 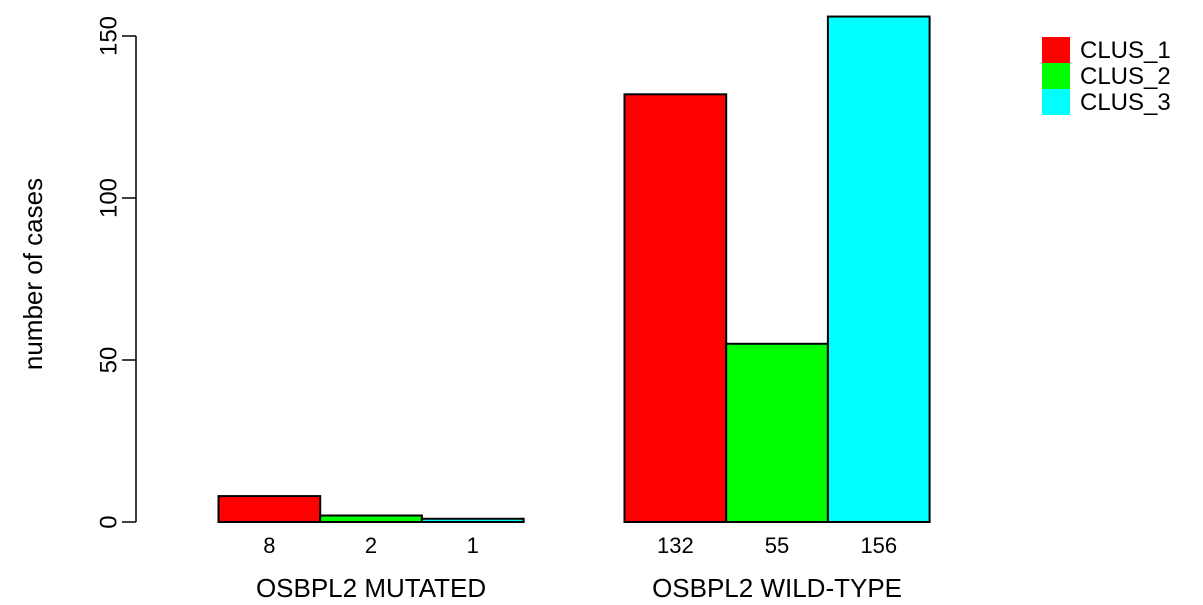 I want to click on group-label: OSBPL2 WILD-TYPE, so click(x=777, y=588).